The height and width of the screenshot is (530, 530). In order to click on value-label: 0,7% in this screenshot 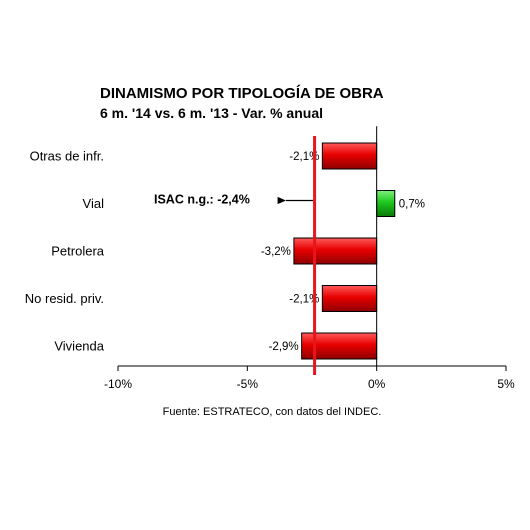, I will do `click(412, 205)`.